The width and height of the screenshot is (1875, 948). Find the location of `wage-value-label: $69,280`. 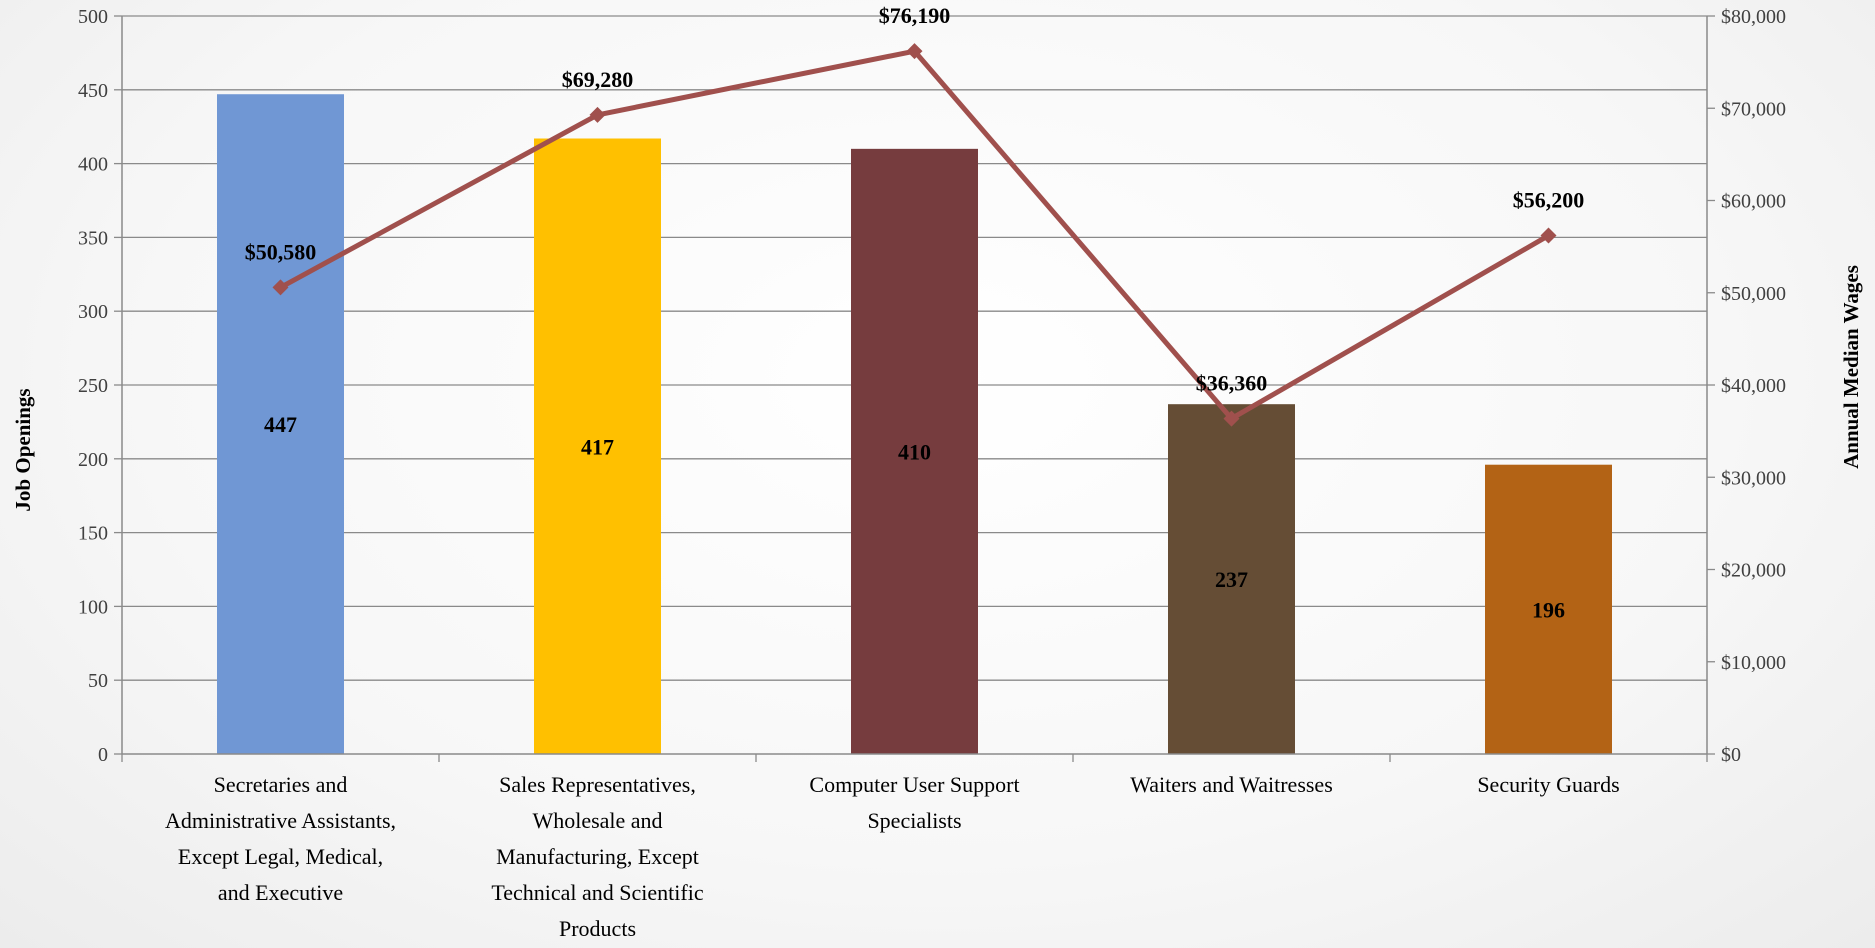

wage-value-label: $69,280 is located at coordinates (598, 79).